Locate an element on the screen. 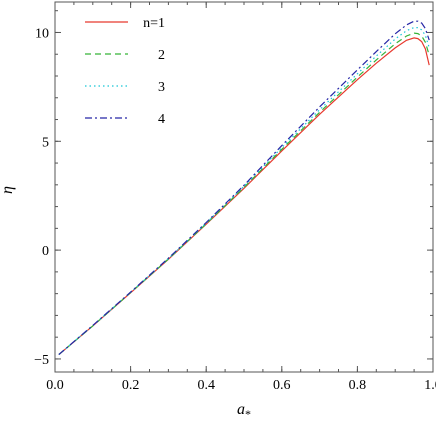 The image size is (436, 424). y-tick-label: −5 is located at coordinates (41, 360).